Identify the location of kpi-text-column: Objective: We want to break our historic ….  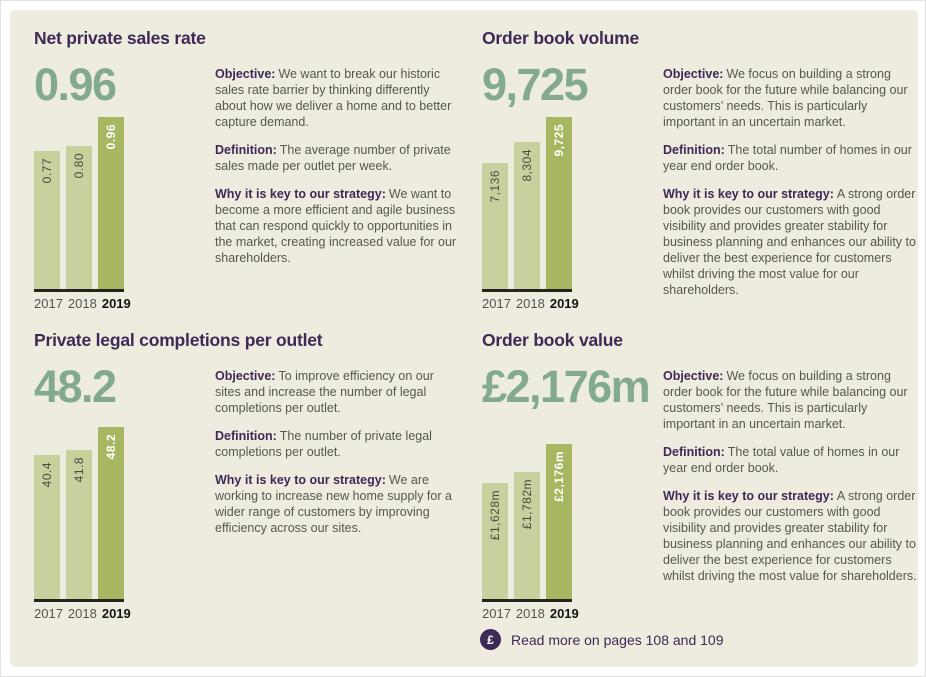
(337, 186).